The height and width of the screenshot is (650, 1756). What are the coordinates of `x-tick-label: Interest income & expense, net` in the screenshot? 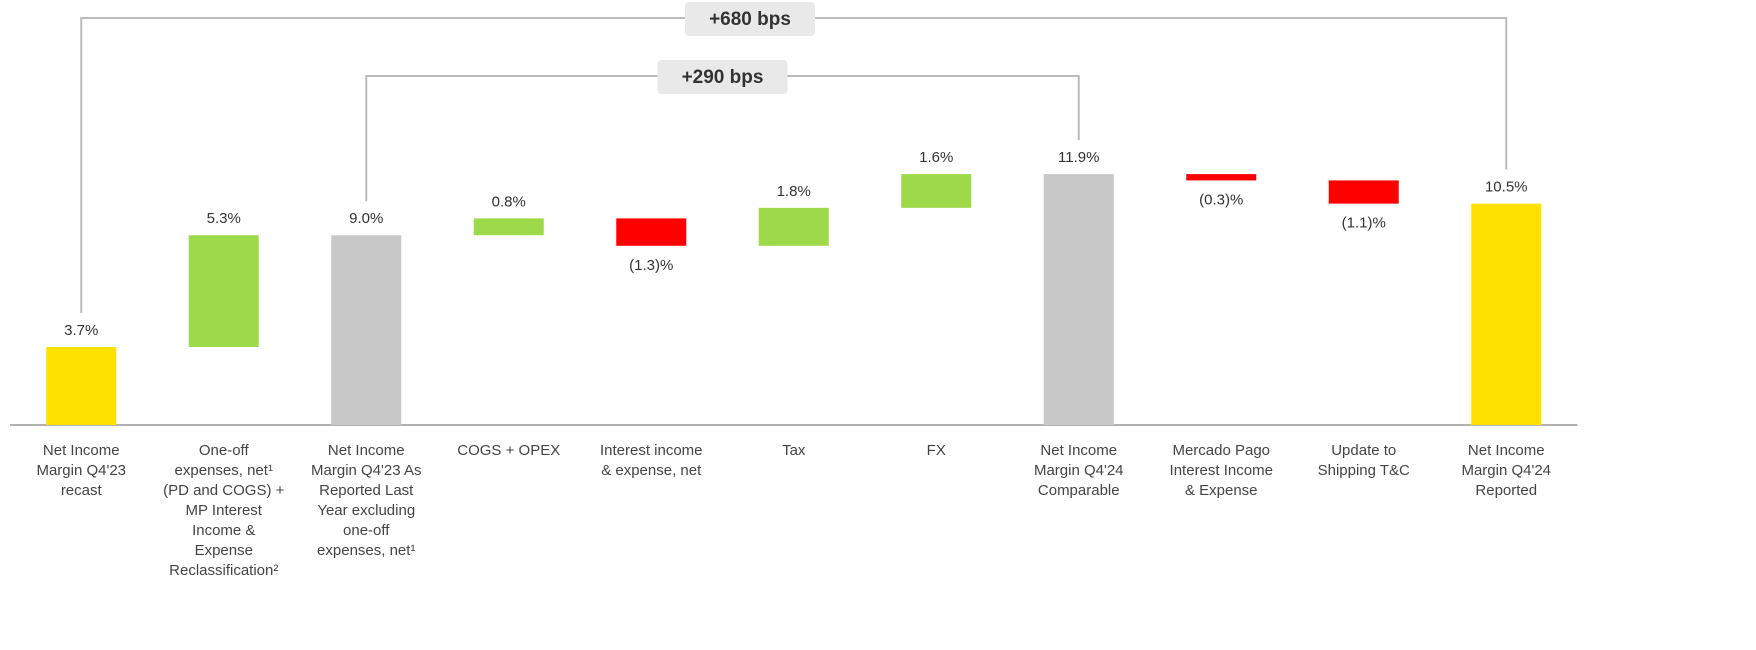 It's located at (651, 460).